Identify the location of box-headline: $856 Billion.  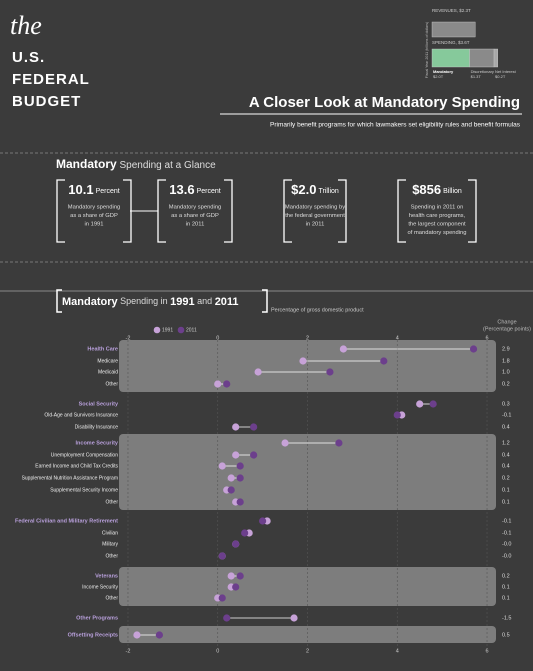
(437, 189).